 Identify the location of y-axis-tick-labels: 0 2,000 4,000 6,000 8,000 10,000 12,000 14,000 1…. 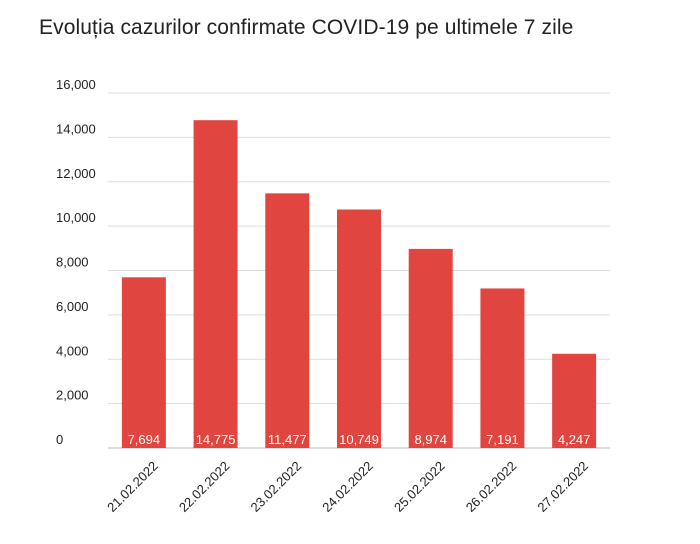
(76, 262).